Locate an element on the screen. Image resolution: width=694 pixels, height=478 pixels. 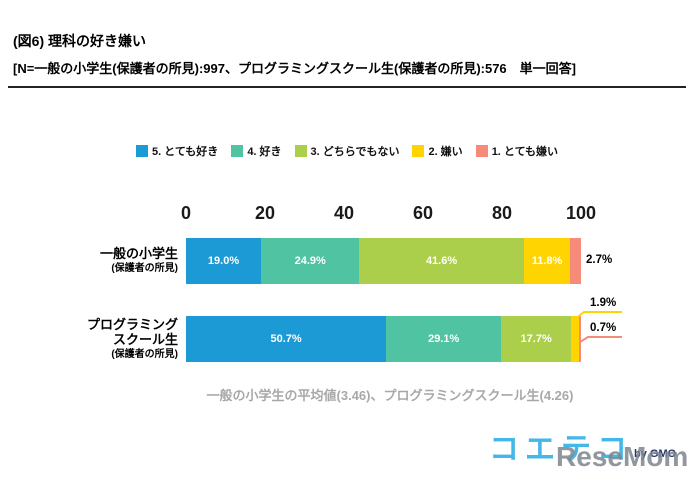
chart-title: (図6) 理科の好き嫌い is located at coordinates (79, 41).